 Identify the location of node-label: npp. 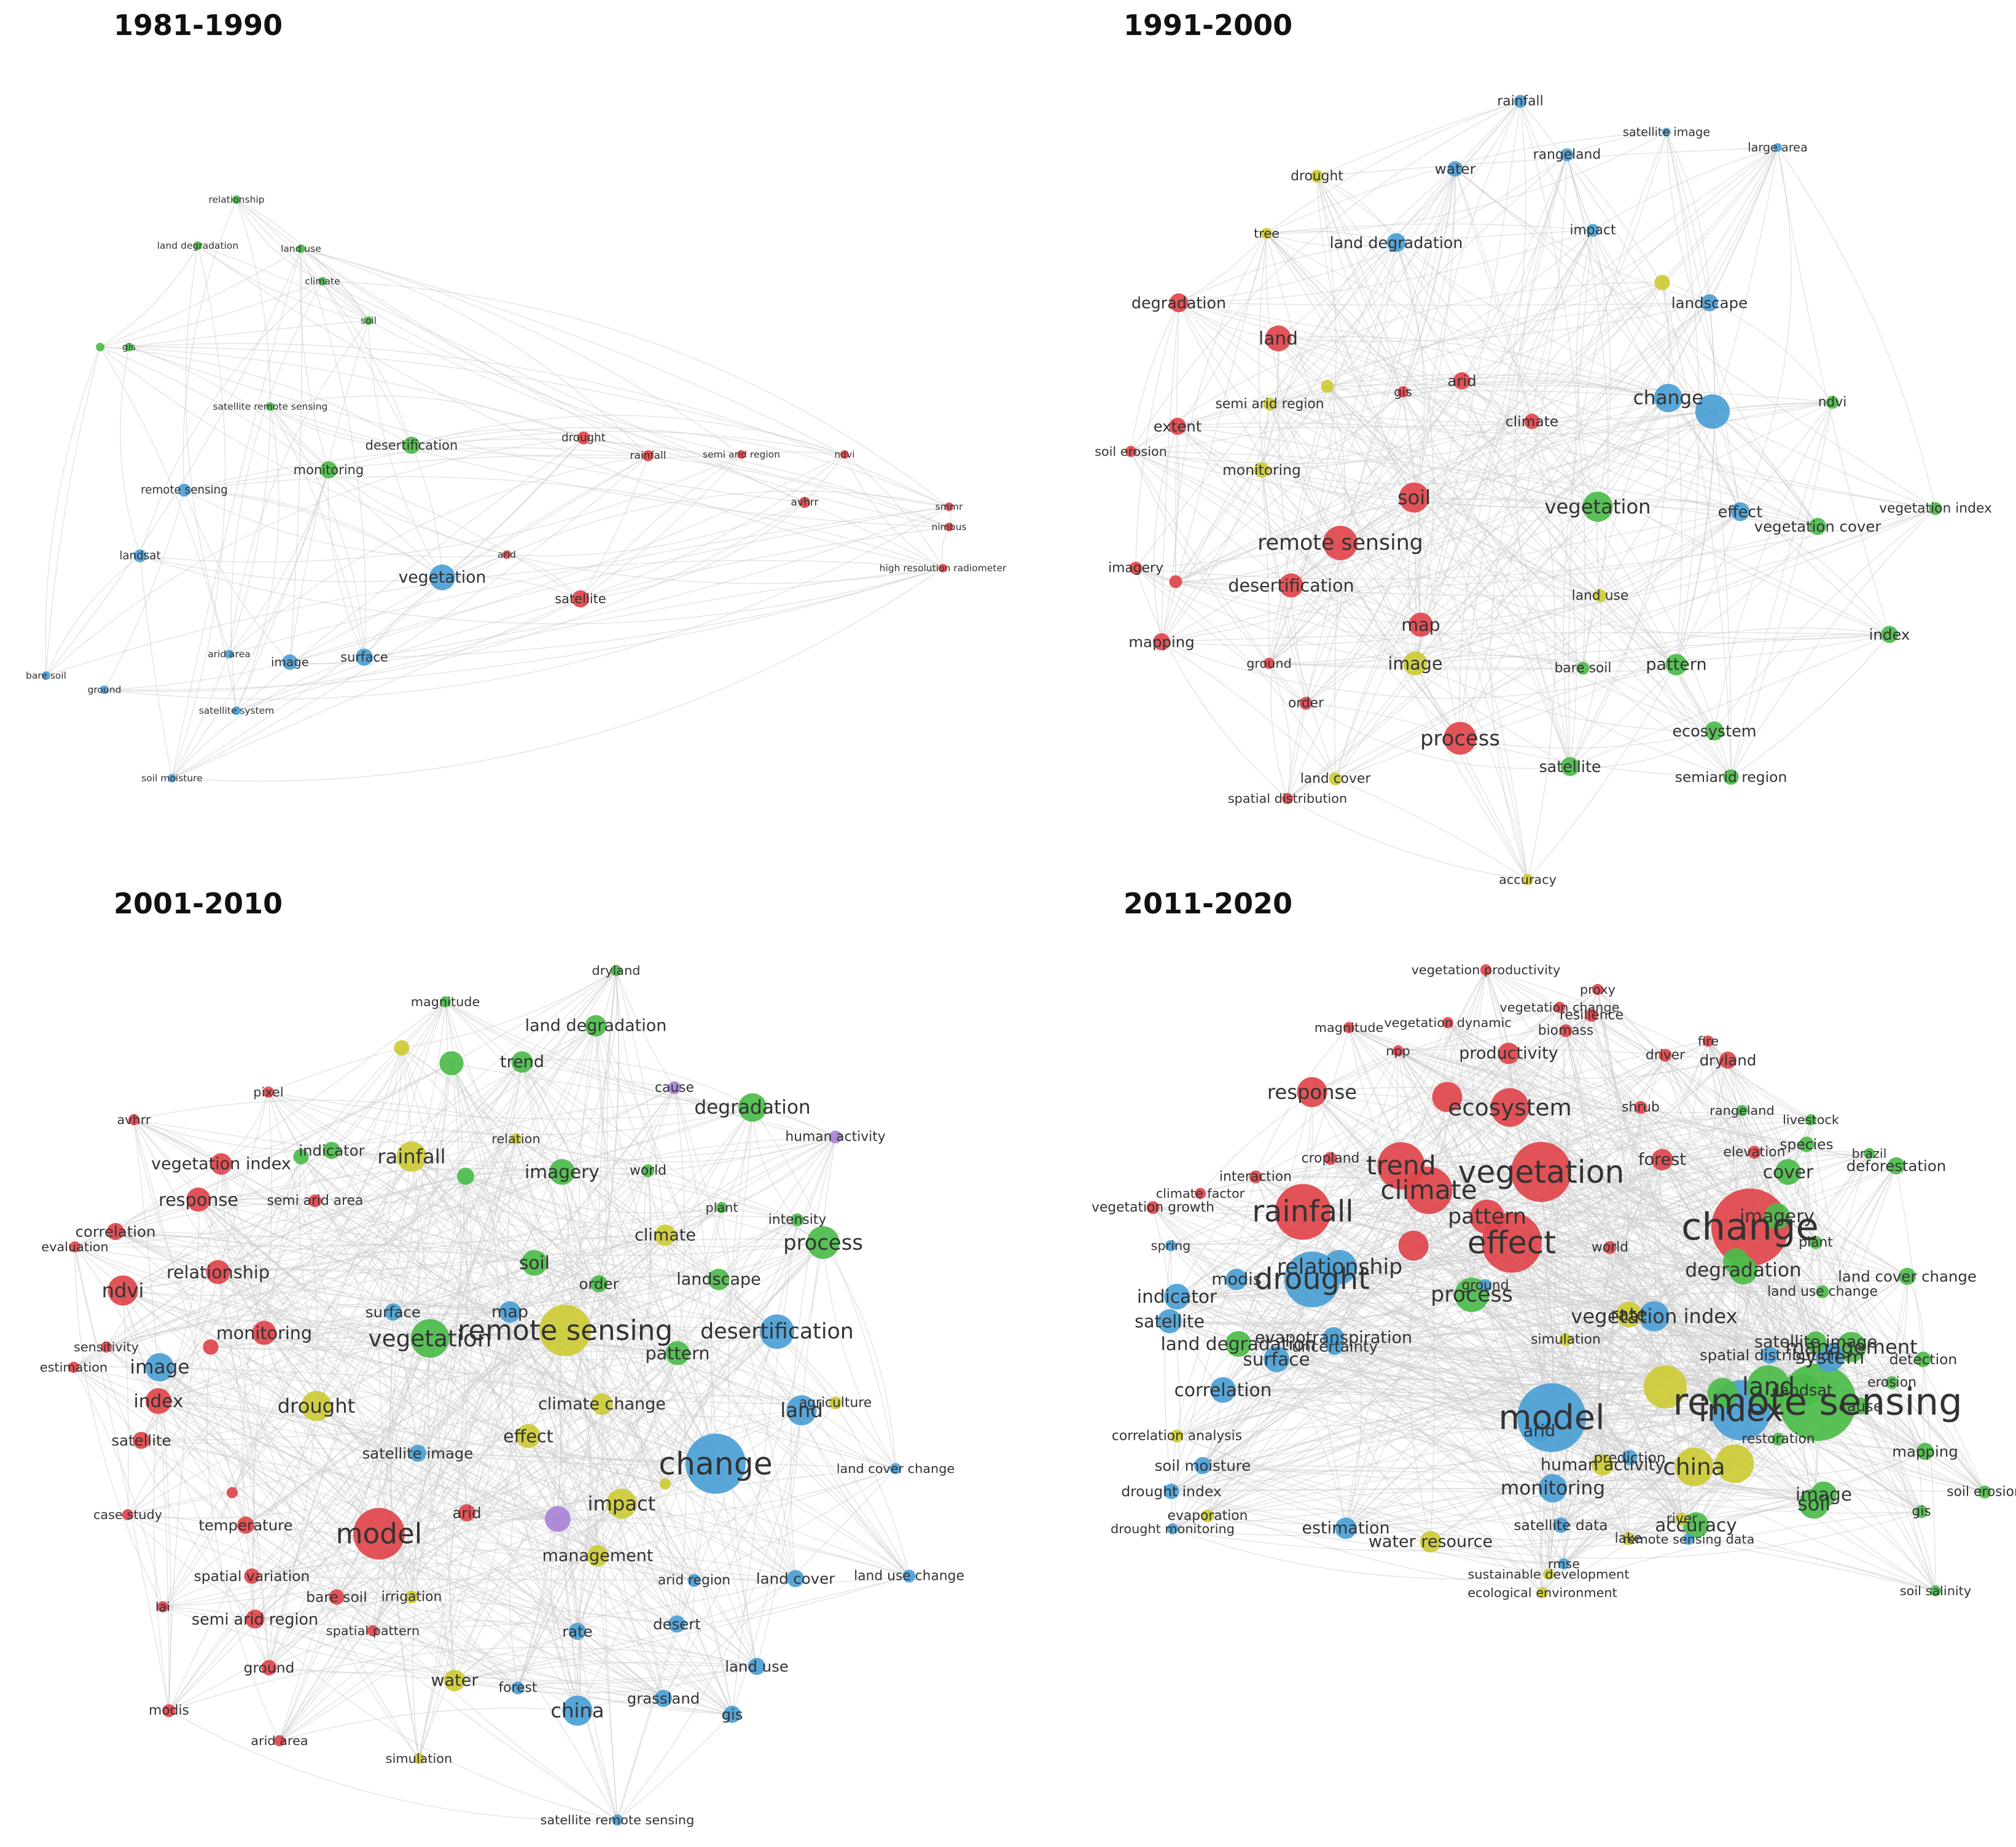
(1398, 1051).